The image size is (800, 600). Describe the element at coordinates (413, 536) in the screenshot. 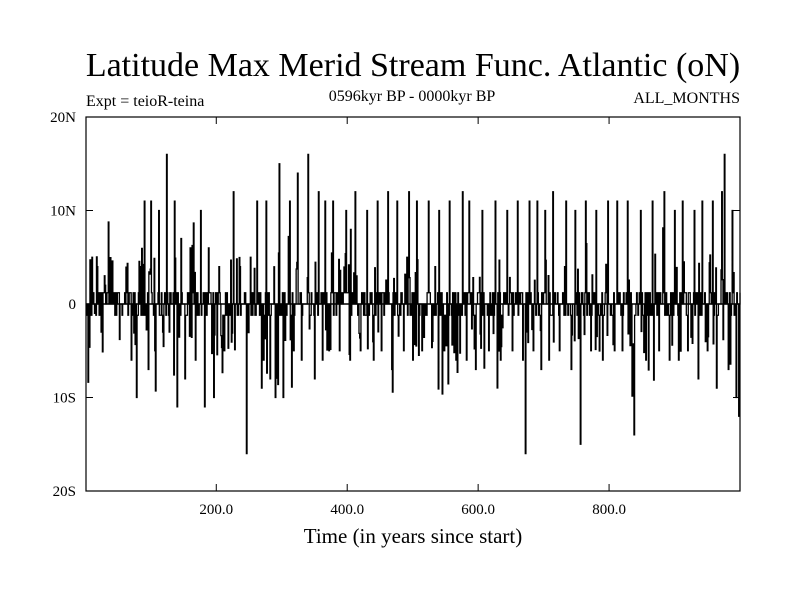

I see `x-axis-label: Time (in years since start)` at that location.